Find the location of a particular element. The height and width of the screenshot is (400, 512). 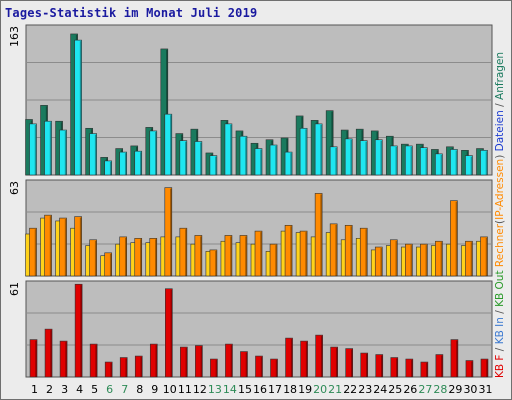

bar-kb-f-14-outline is located at coordinates (229, 360).